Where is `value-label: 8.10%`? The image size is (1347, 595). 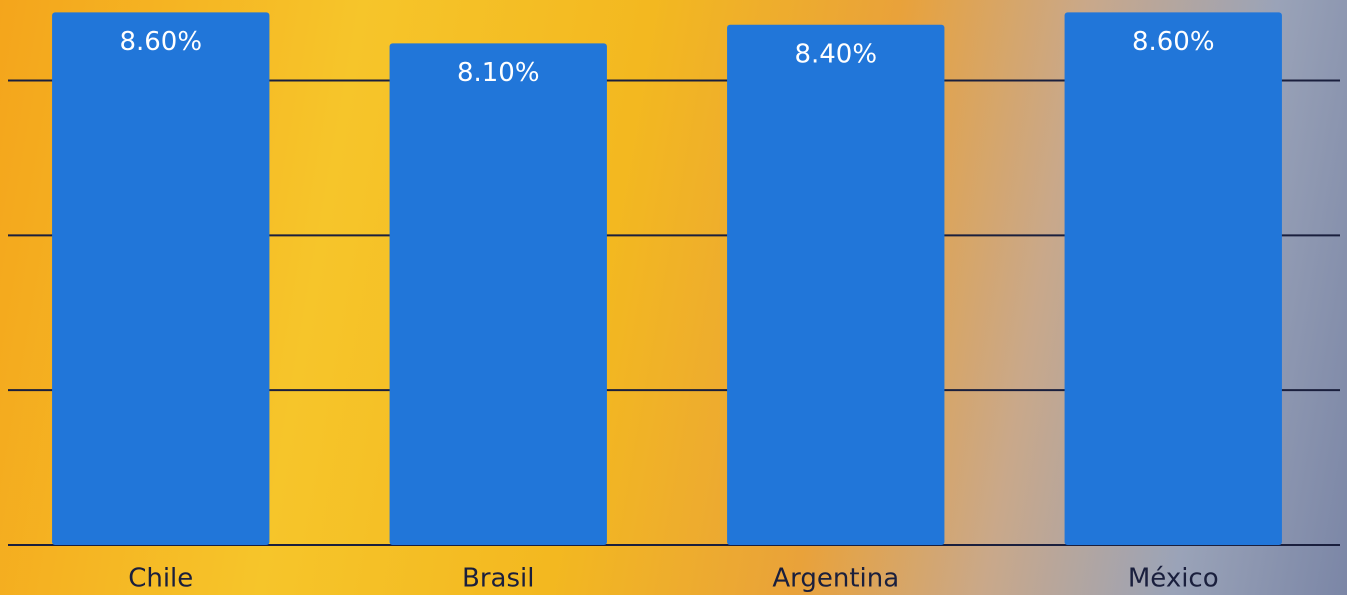 value-label: 8.10% is located at coordinates (498, 73).